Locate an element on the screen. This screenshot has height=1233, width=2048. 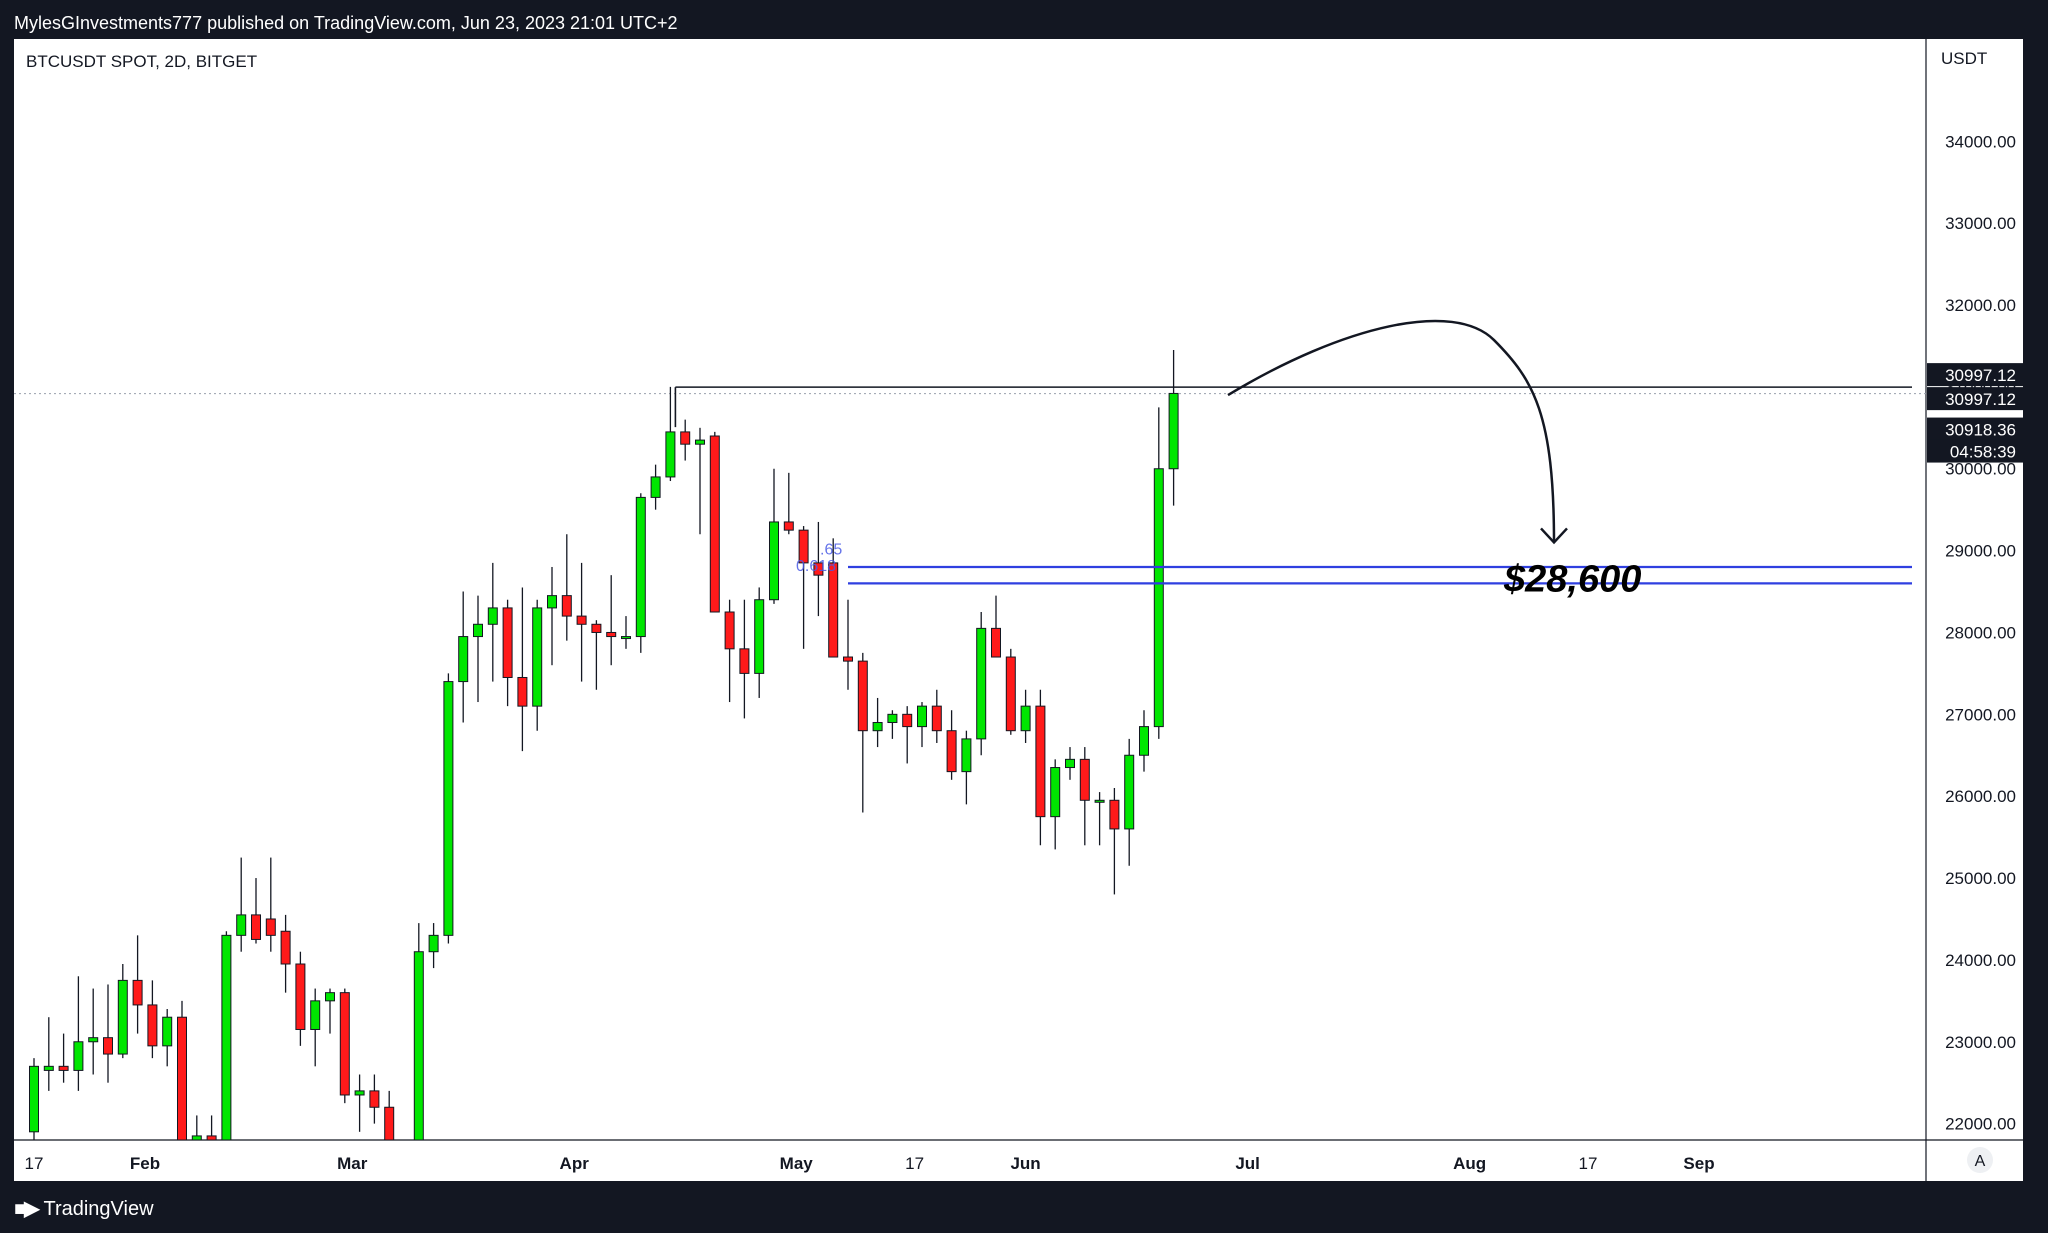
x-tick-label: Jun is located at coordinates (1025, 1163).